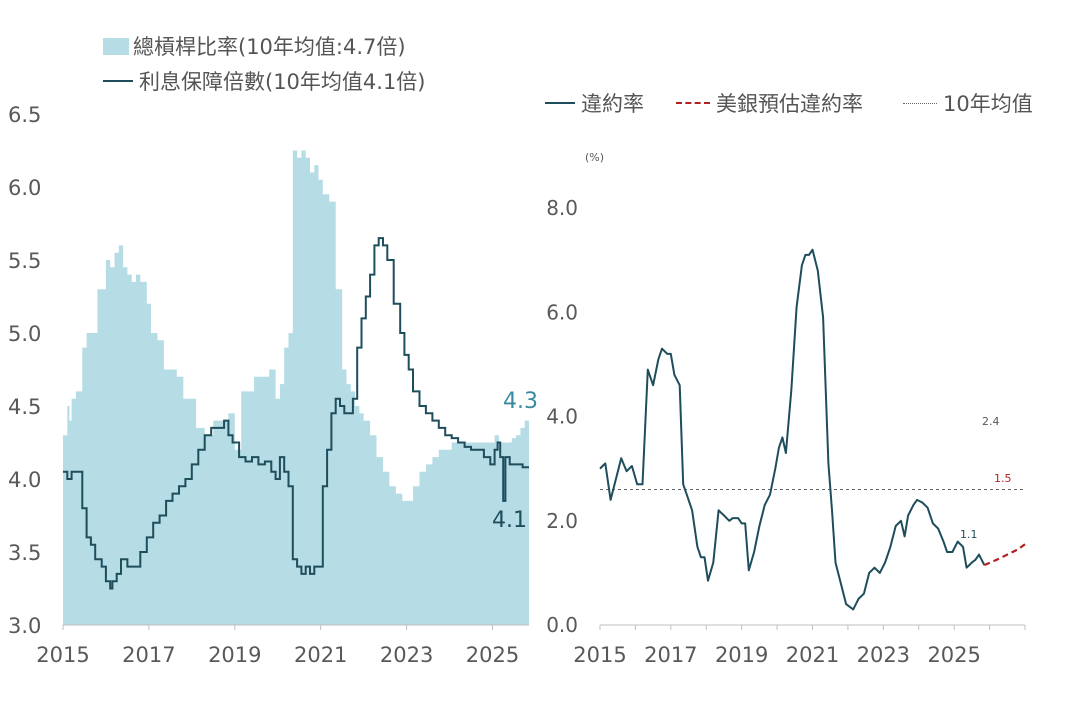  What do you see at coordinates (594, 157) in the screenshot?
I see `right-y-unit-label: (%)` at bounding box center [594, 157].